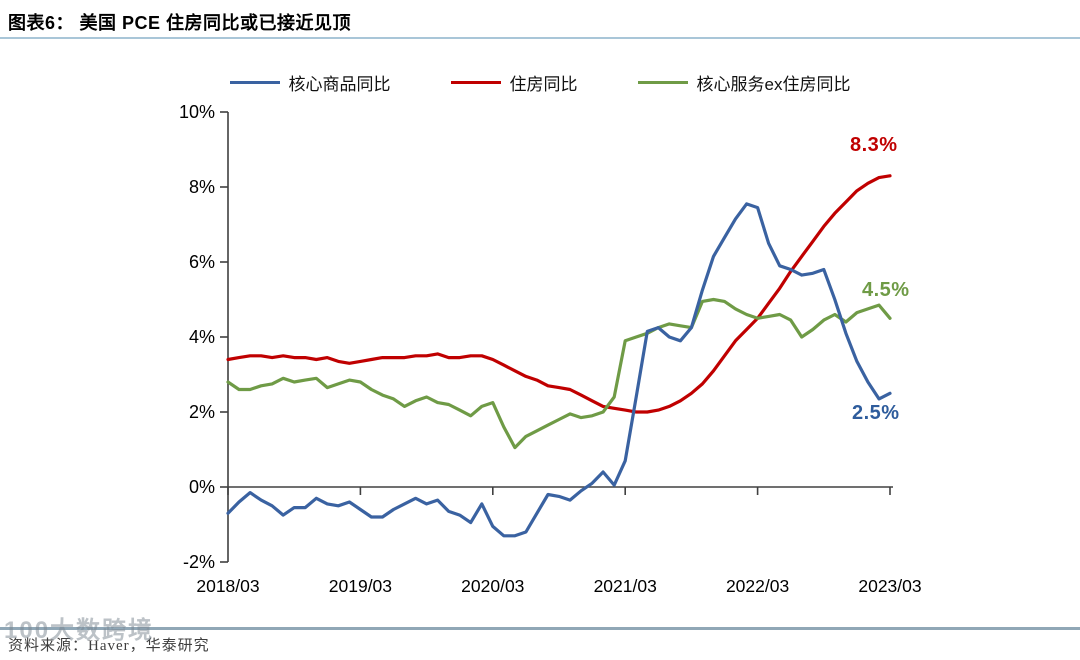 Image resolution: width=1080 pixels, height=660 pixels. I want to click on series-line-core-services-ex-housing, so click(559, 373).